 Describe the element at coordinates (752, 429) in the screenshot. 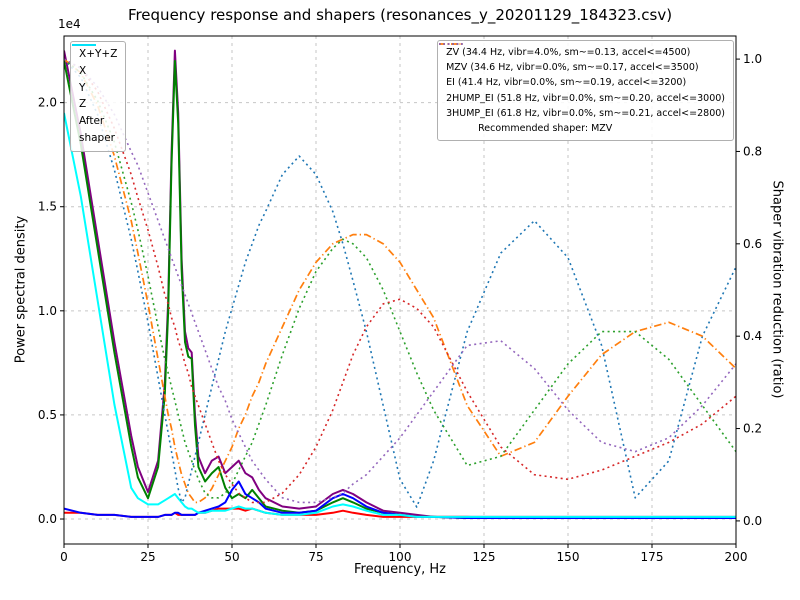

I see `y-right-tick-label: 0.2` at that location.